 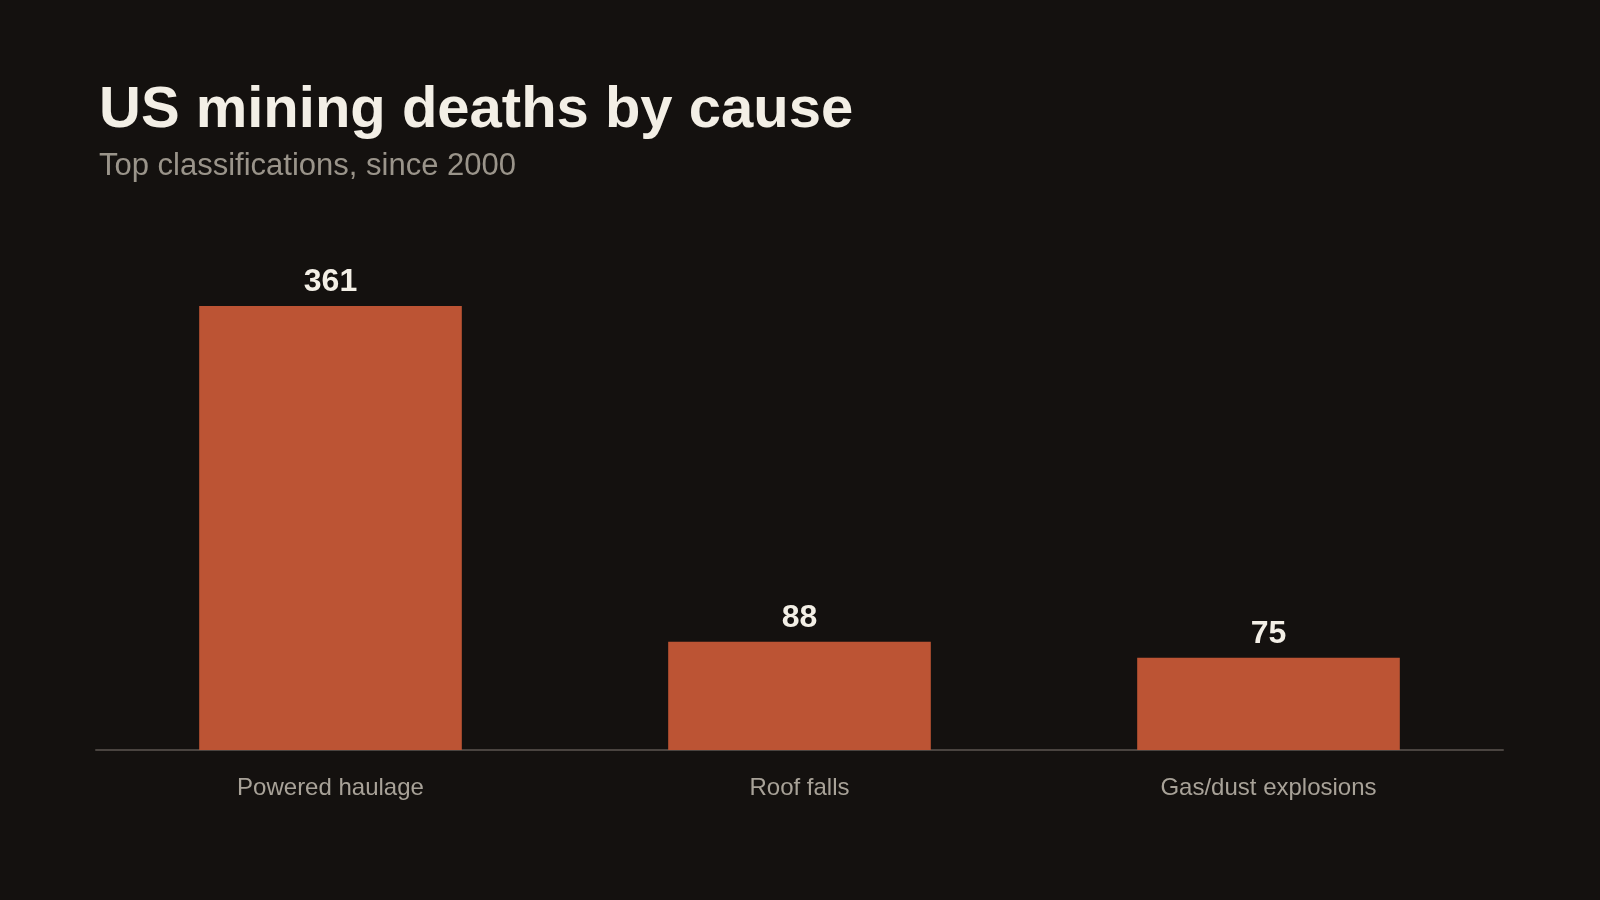 I want to click on x-tick-label: Gas/dust explosions, so click(x=1268, y=786).